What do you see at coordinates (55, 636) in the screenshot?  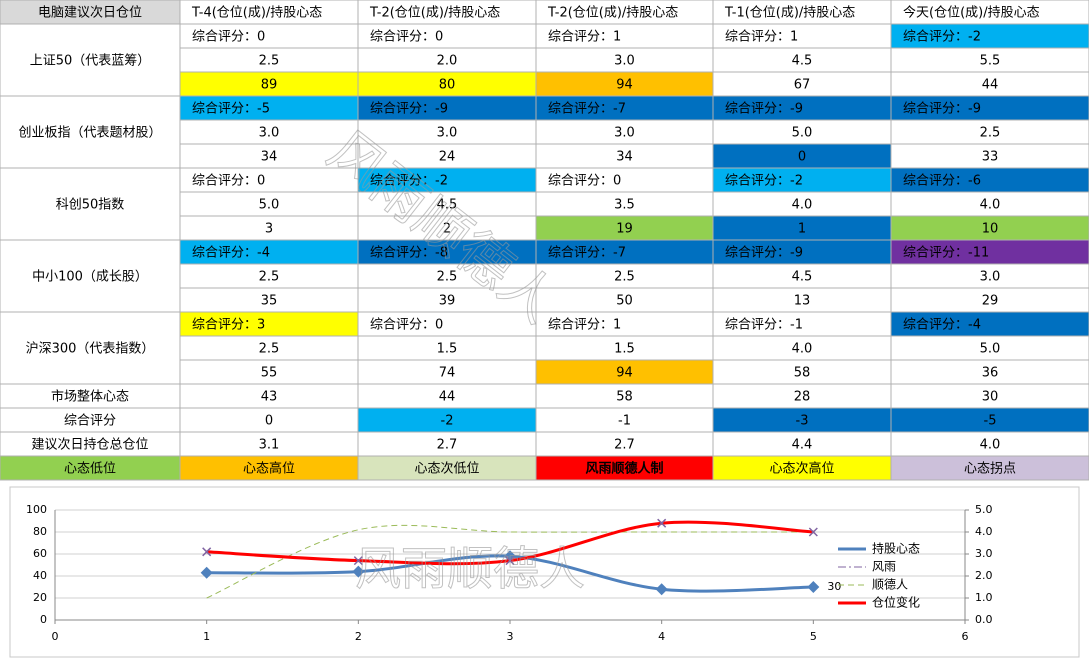 I see `x-tick-label: 0` at bounding box center [55, 636].